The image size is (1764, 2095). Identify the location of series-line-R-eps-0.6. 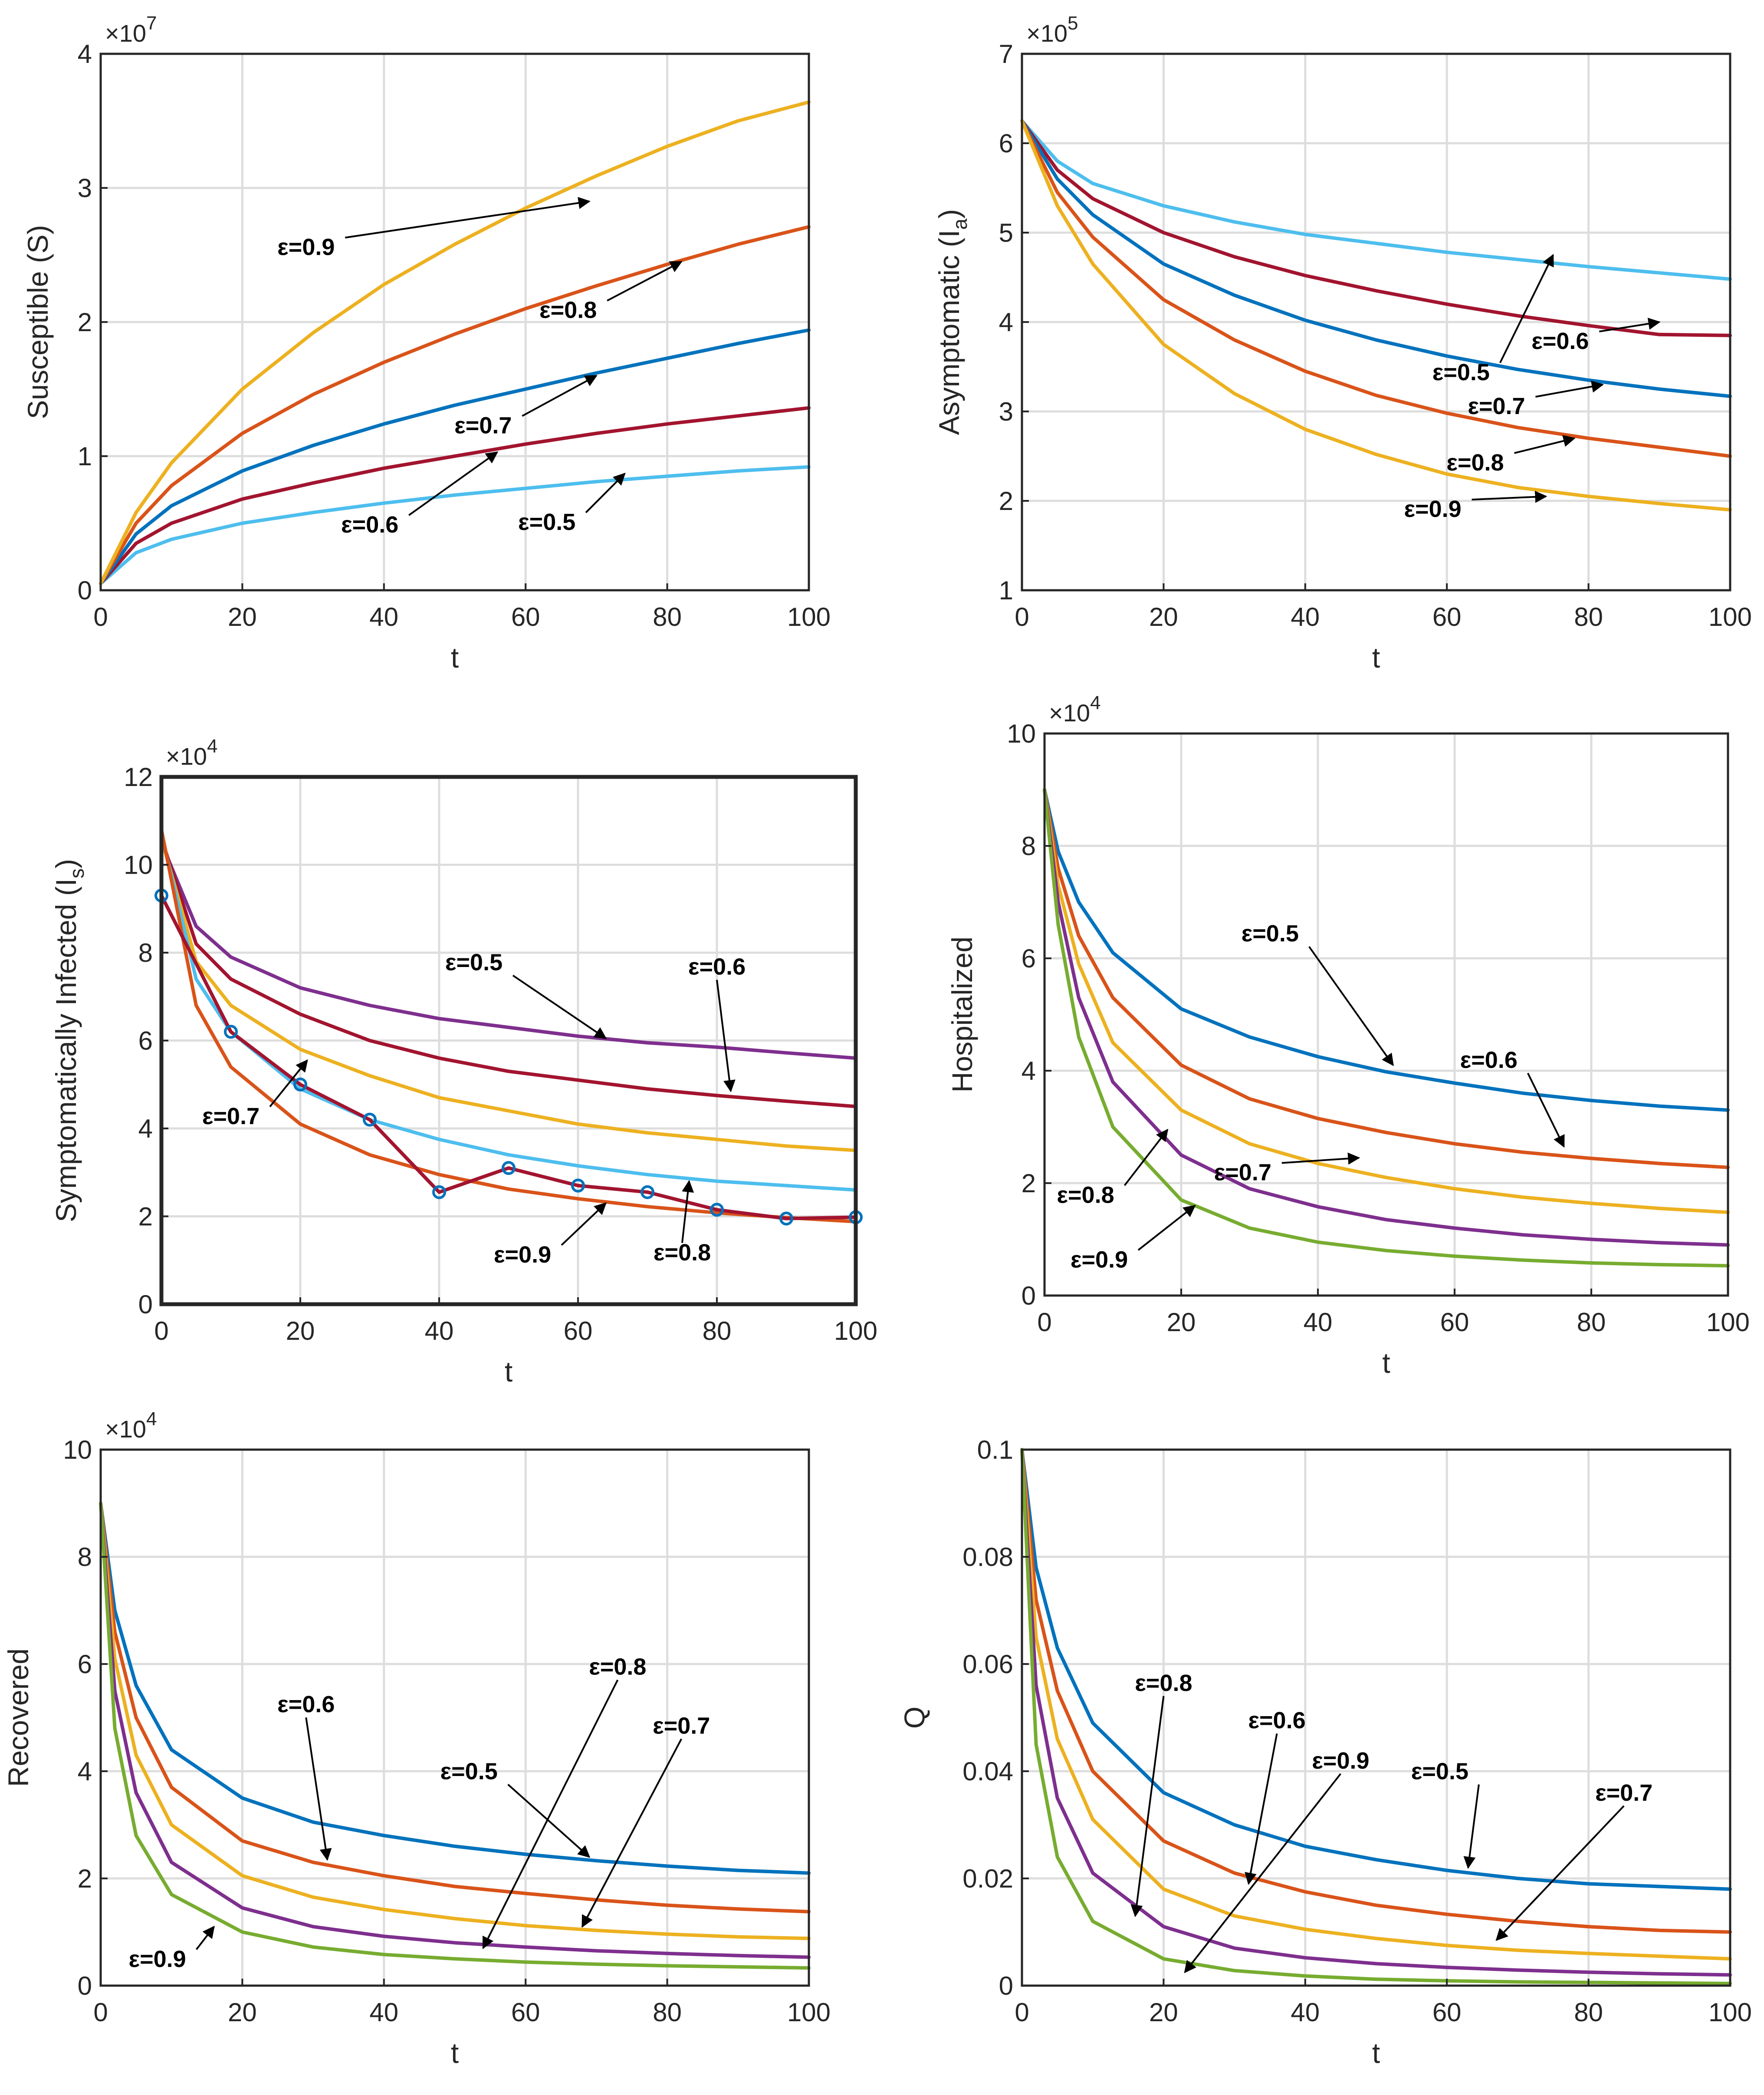
(455, 1707).